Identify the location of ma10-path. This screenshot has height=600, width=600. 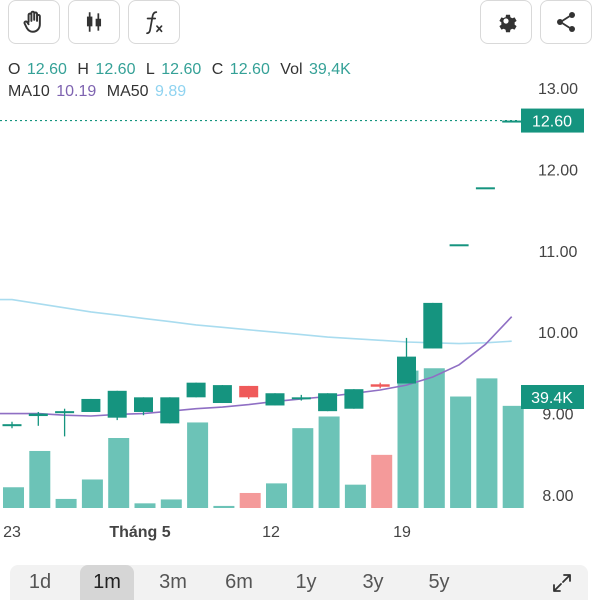
(256, 366).